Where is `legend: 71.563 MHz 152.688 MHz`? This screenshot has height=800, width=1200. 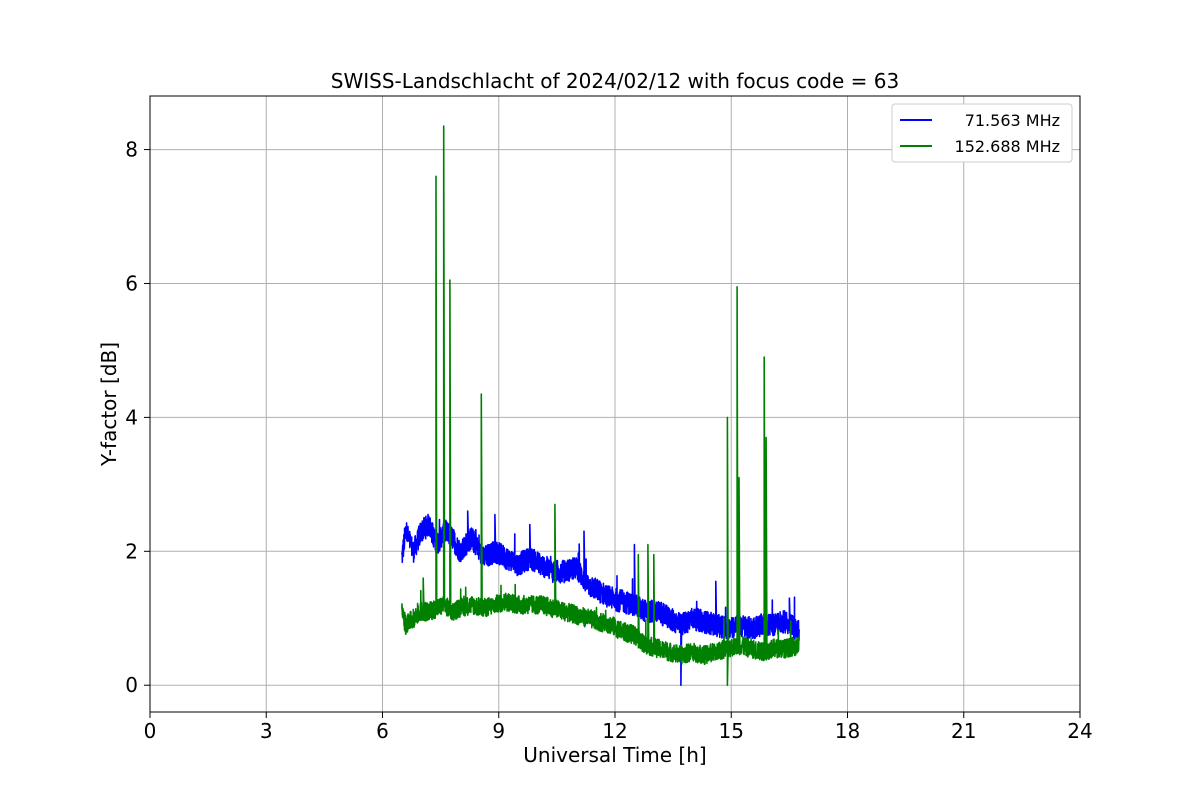
legend: 71.563 MHz 152.688 MHz is located at coordinates (982, 133).